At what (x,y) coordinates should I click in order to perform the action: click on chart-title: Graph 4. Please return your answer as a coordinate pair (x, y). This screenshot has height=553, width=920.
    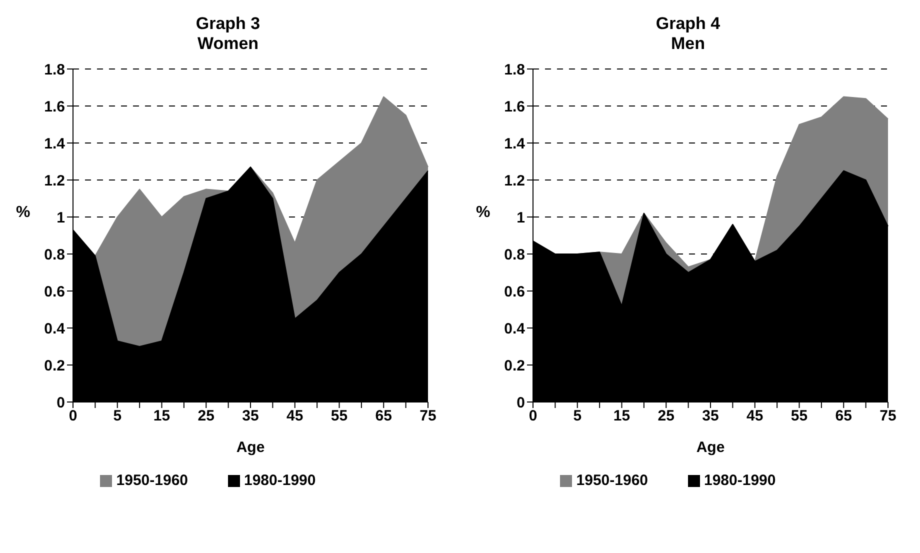
    Looking at the image, I should click on (688, 24).